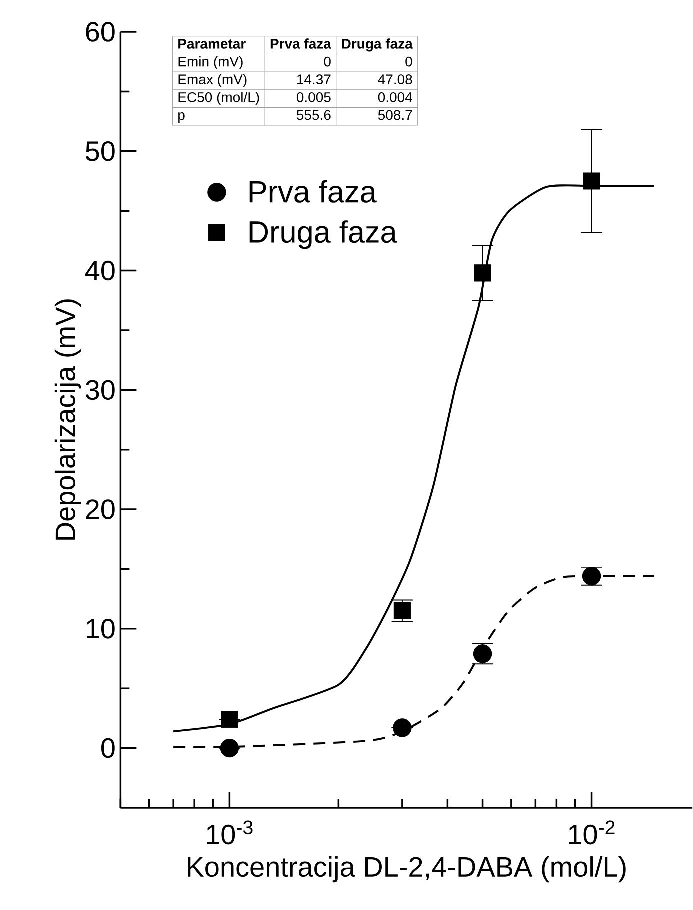 The width and height of the screenshot is (693, 910). What do you see at coordinates (314, 191) in the screenshot?
I see `legend-label: Prva faza` at bounding box center [314, 191].